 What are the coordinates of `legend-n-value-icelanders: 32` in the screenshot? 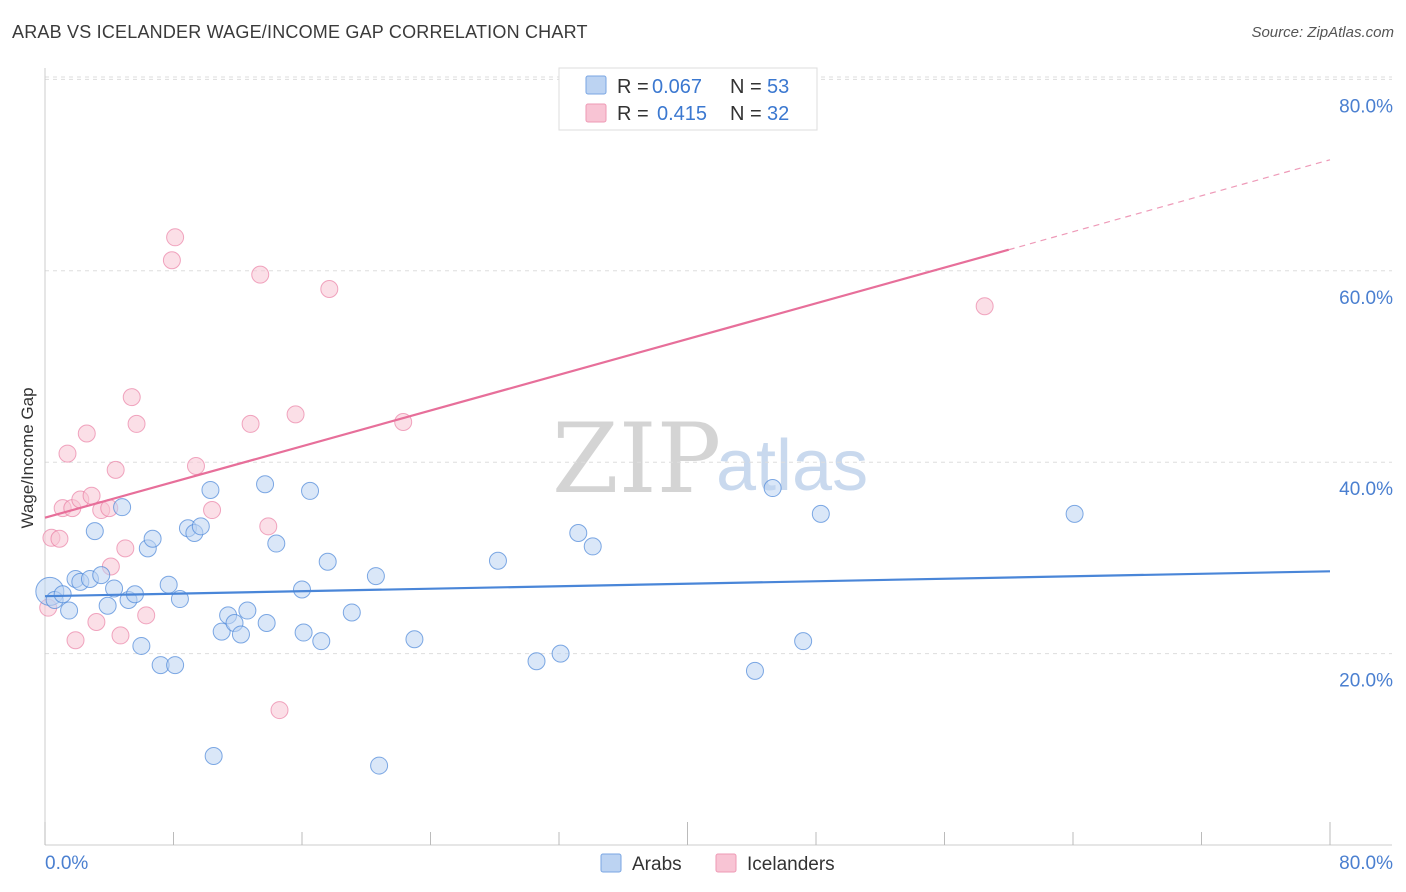 It's located at (778, 114).